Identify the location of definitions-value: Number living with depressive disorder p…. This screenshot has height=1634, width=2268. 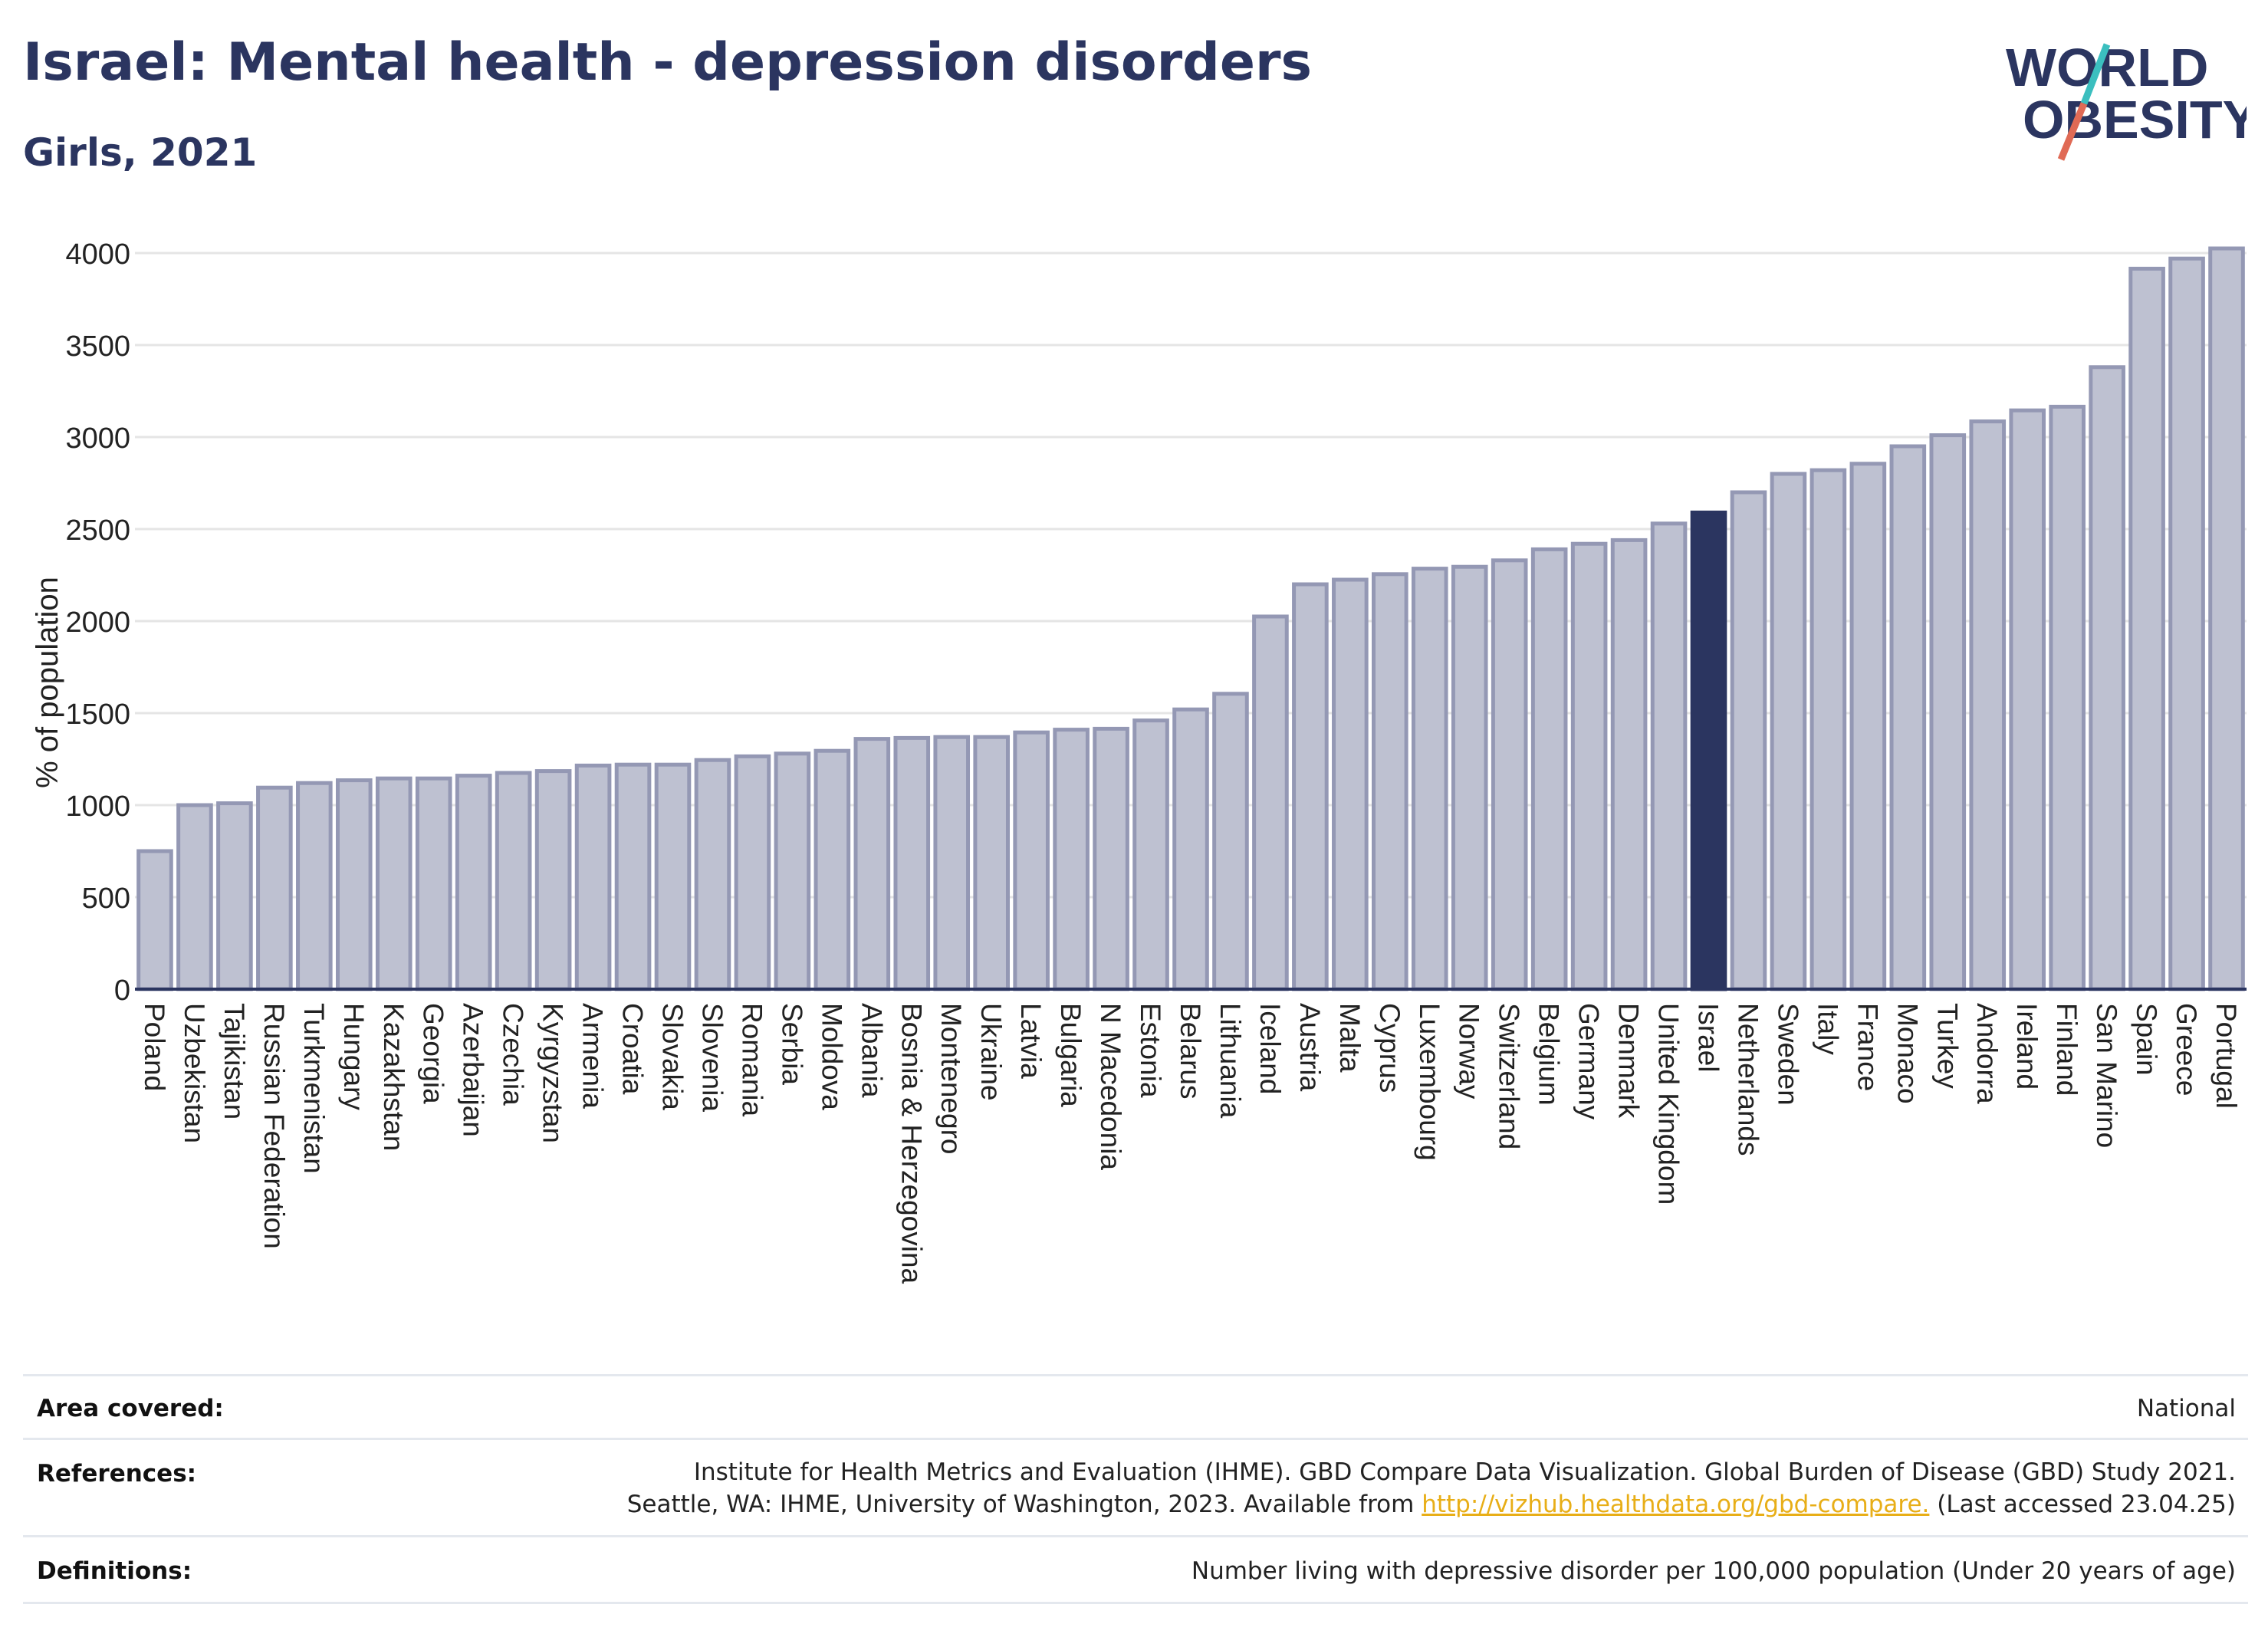
(1714, 1571).